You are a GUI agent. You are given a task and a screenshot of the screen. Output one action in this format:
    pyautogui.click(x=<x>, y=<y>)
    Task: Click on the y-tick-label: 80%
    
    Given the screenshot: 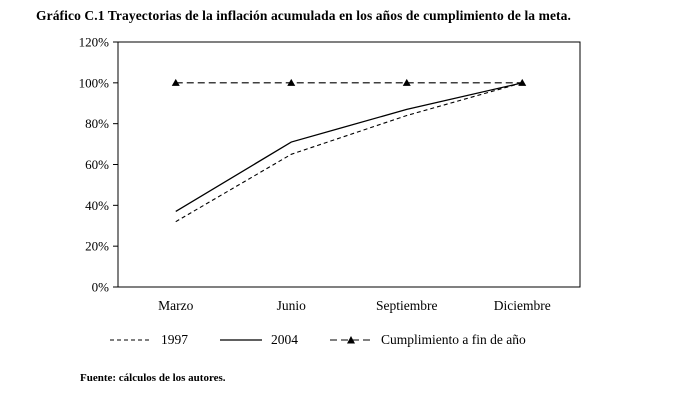 What is the action you would take?
    pyautogui.click(x=97, y=123)
    